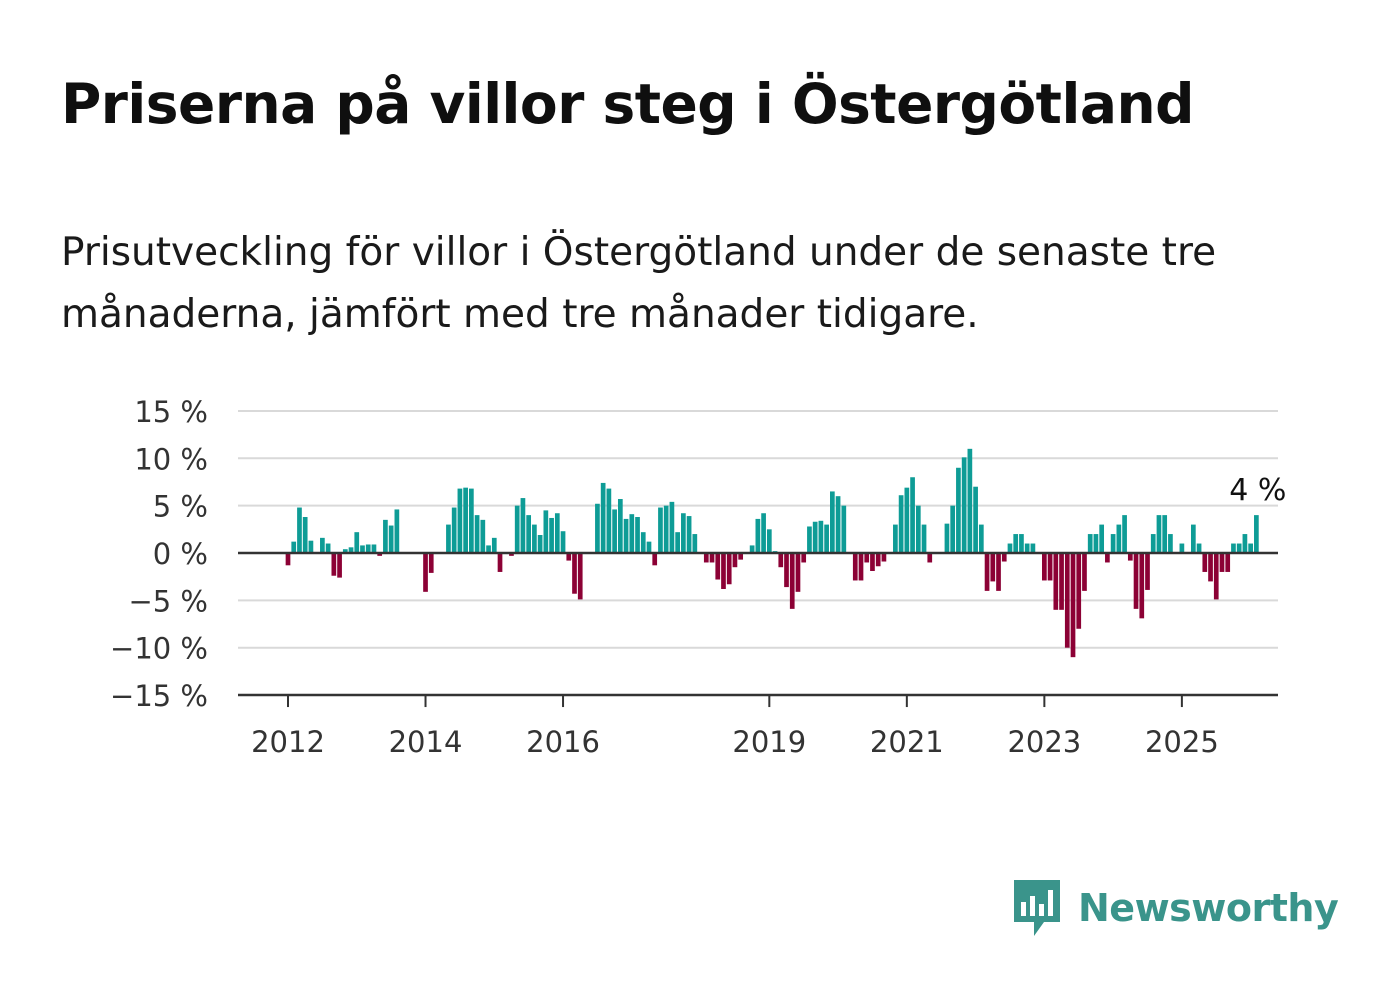 This screenshot has height=999, width=1382. Describe the element at coordinates (180, 507) in the screenshot. I see `y-tick-label: 5 %` at that location.